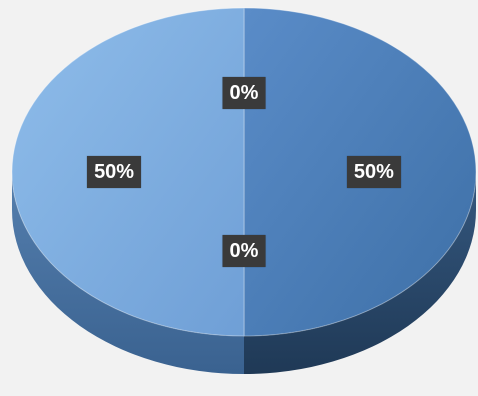  Describe the element at coordinates (114, 172) in the screenshot. I see `data-label-slice-3: 50%` at that location.